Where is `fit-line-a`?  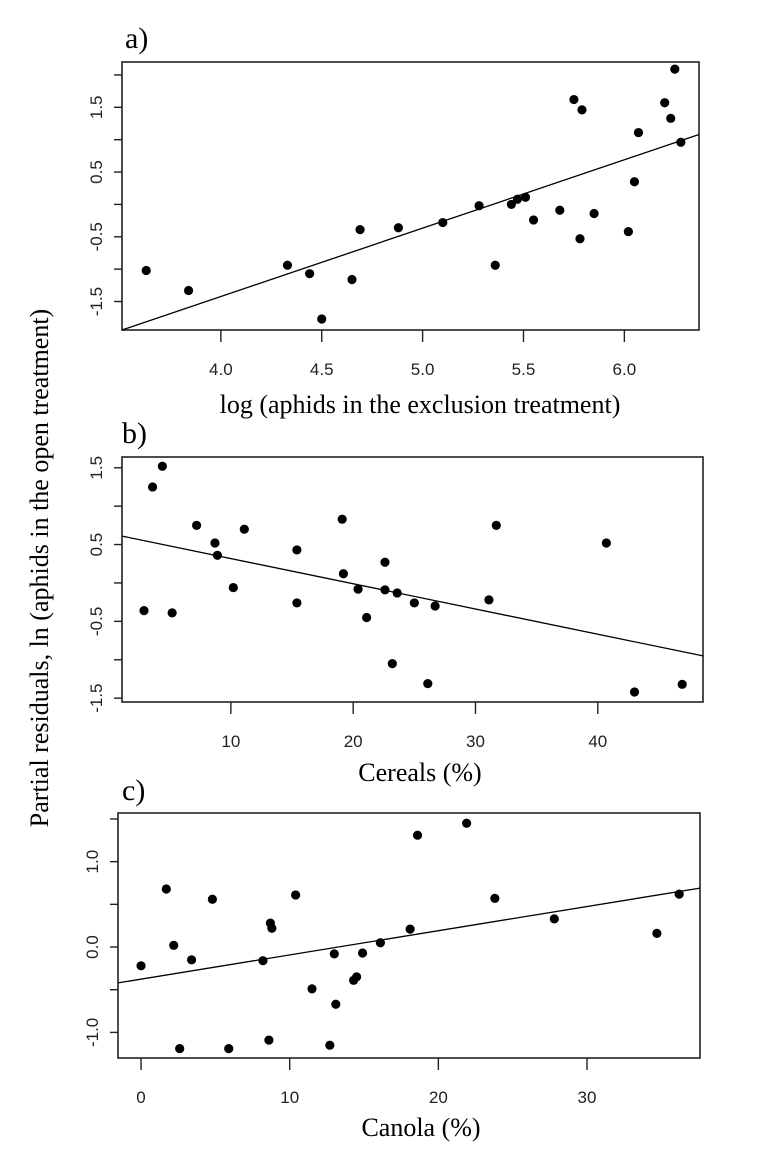
fit-line-a is located at coordinates (410, 232).